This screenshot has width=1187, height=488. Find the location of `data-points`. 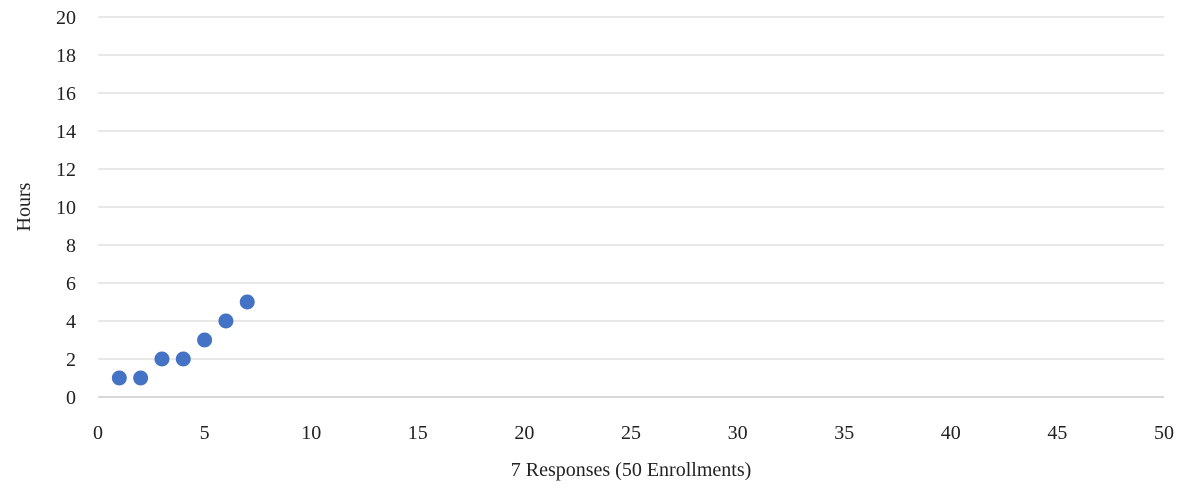

data-points is located at coordinates (183, 340).